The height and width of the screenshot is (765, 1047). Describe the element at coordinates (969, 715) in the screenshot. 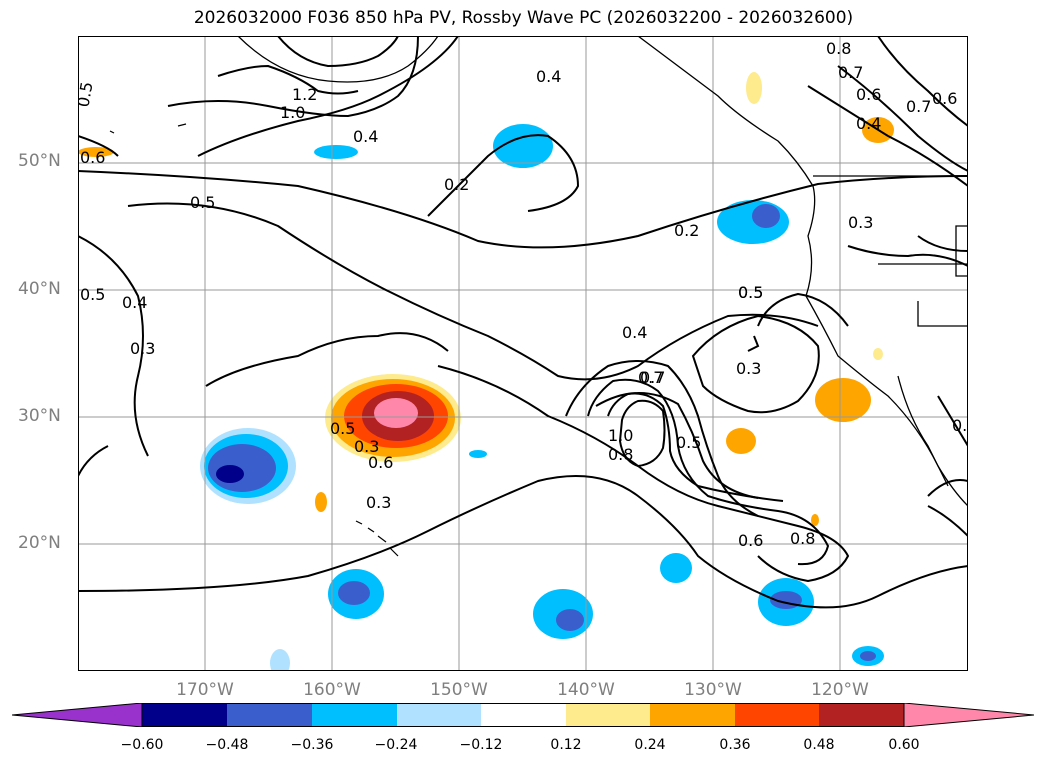

I see `colorbar-extend-high` at that location.